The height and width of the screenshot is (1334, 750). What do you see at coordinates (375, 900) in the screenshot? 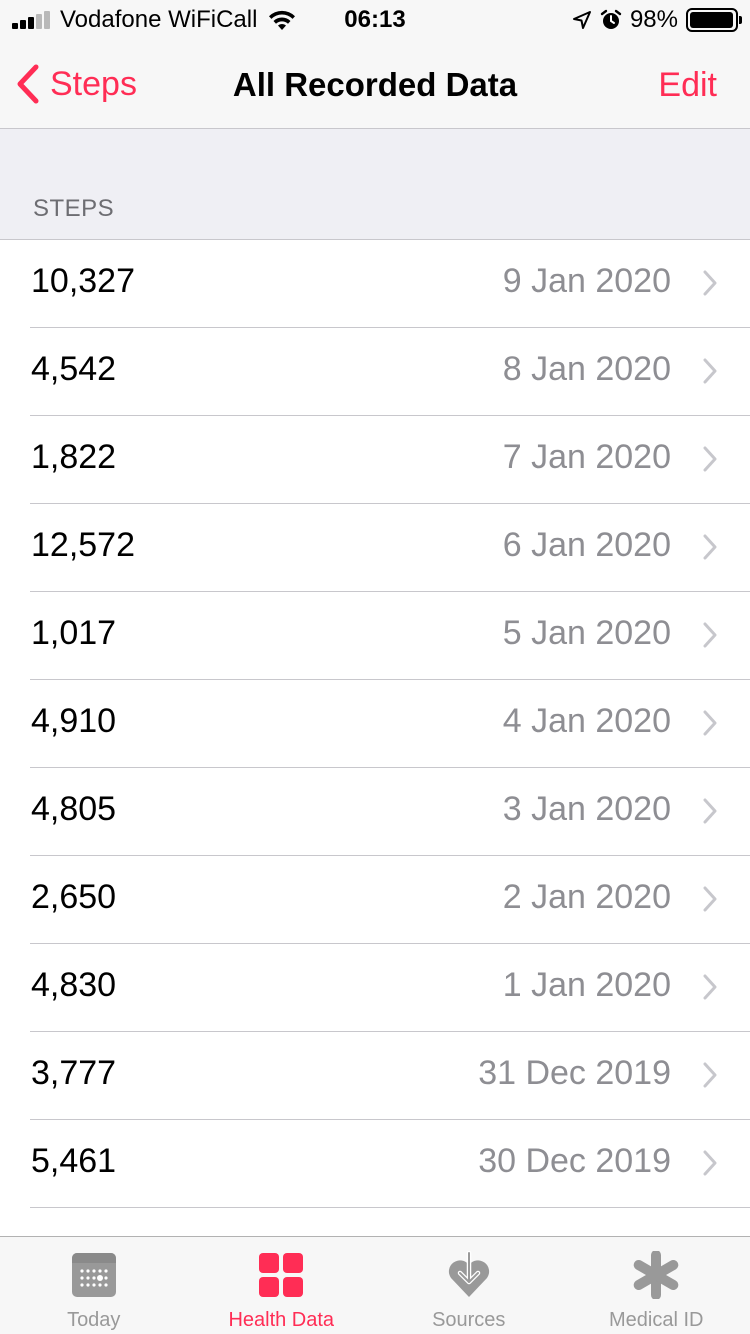
I see `record-row: 2,650 2 Jan 2020` at bounding box center [375, 900].